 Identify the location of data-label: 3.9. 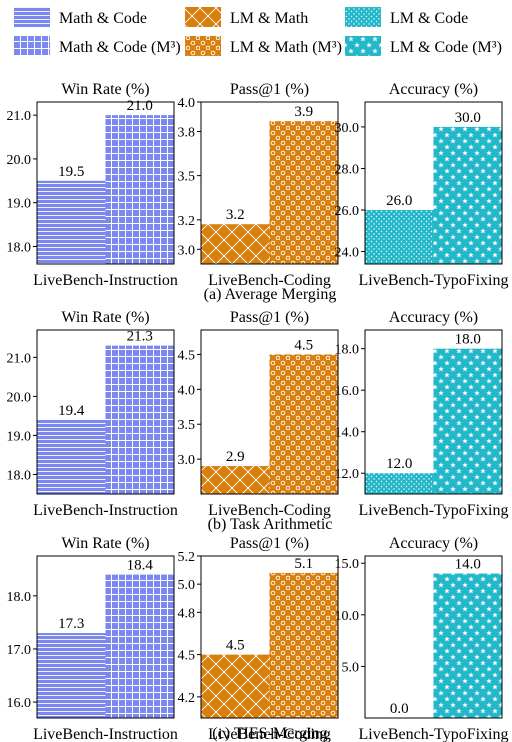
(303, 112).